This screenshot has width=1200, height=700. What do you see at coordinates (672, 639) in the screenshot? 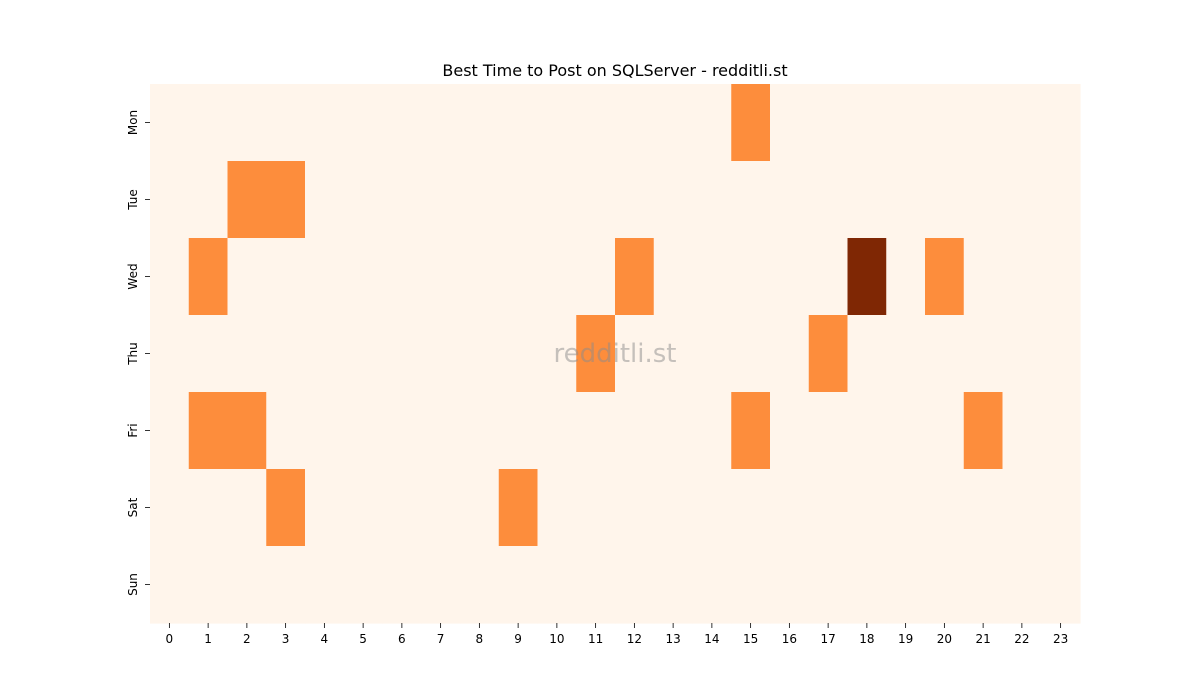
I see `x-tick-label: 13` at bounding box center [672, 639].